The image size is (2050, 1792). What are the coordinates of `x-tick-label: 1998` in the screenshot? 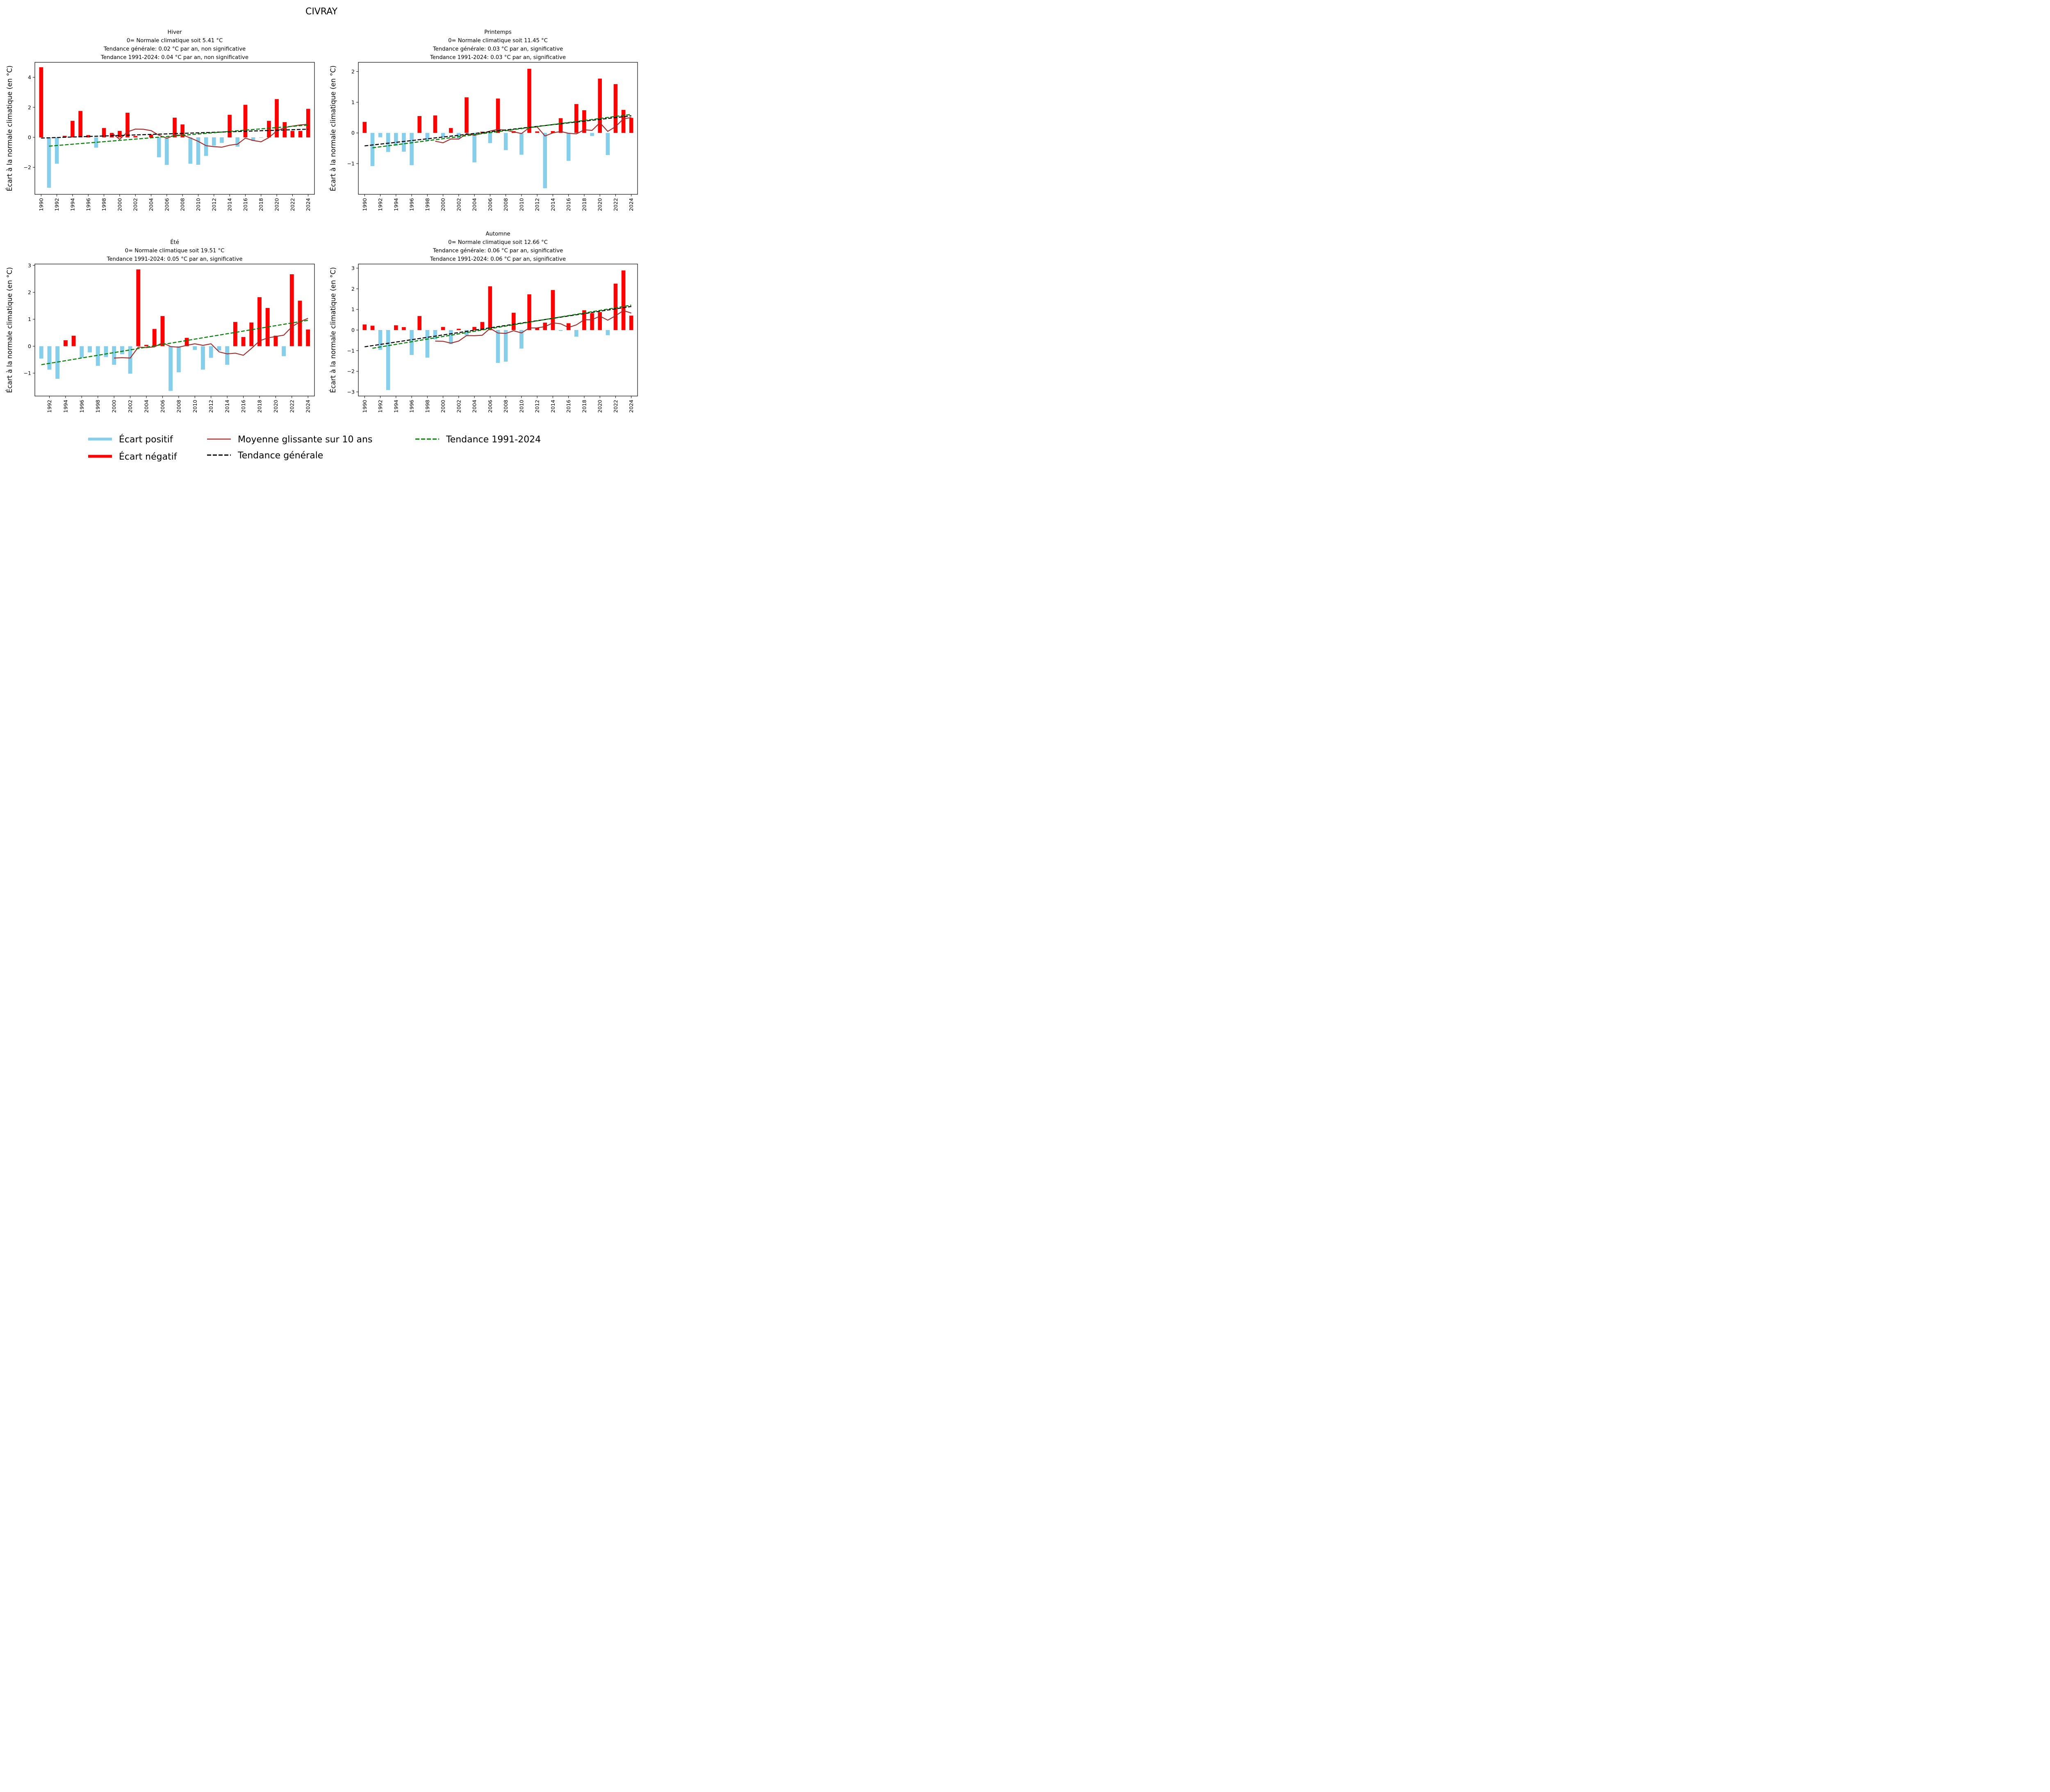 It's located at (104, 204).